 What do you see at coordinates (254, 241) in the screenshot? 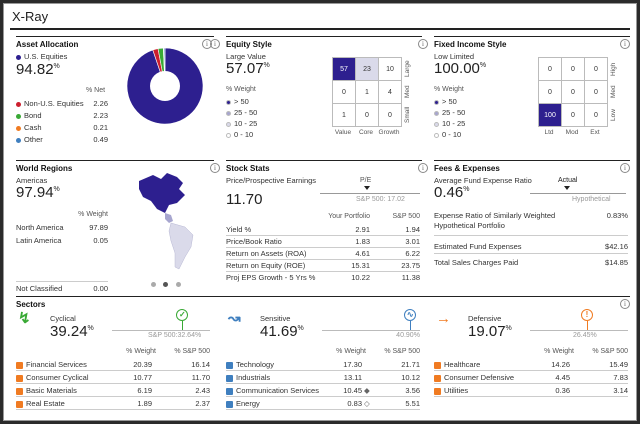
I see `stock-row-label: Price/Book Ratio` at bounding box center [254, 241].